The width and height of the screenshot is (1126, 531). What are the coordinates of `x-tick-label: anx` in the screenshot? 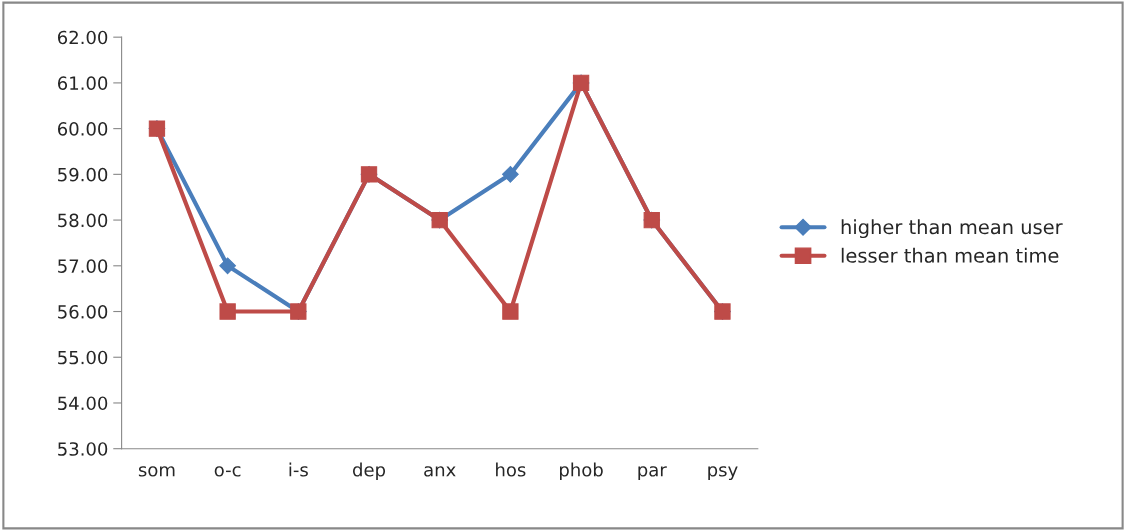 It's located at (440, 471).